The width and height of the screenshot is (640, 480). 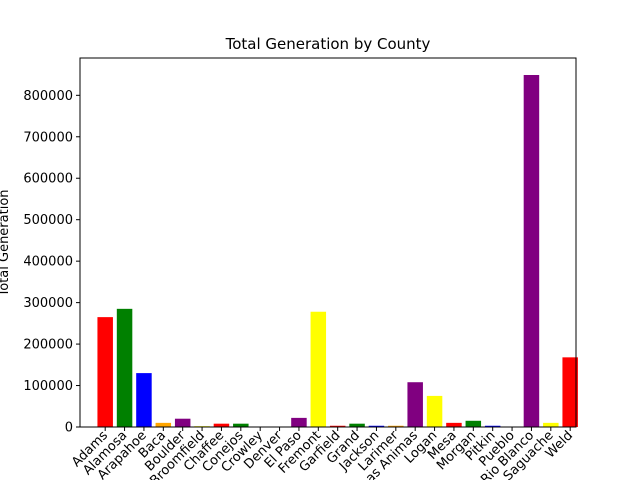 What do you see at coordinates (241, 425) in the screenshot?
I see `bar-conejos` at bounding box center [241, 425].